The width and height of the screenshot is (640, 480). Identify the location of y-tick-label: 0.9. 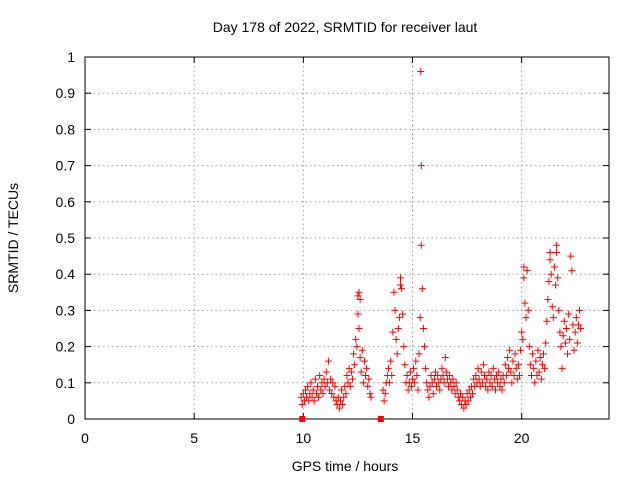
(66, 93).